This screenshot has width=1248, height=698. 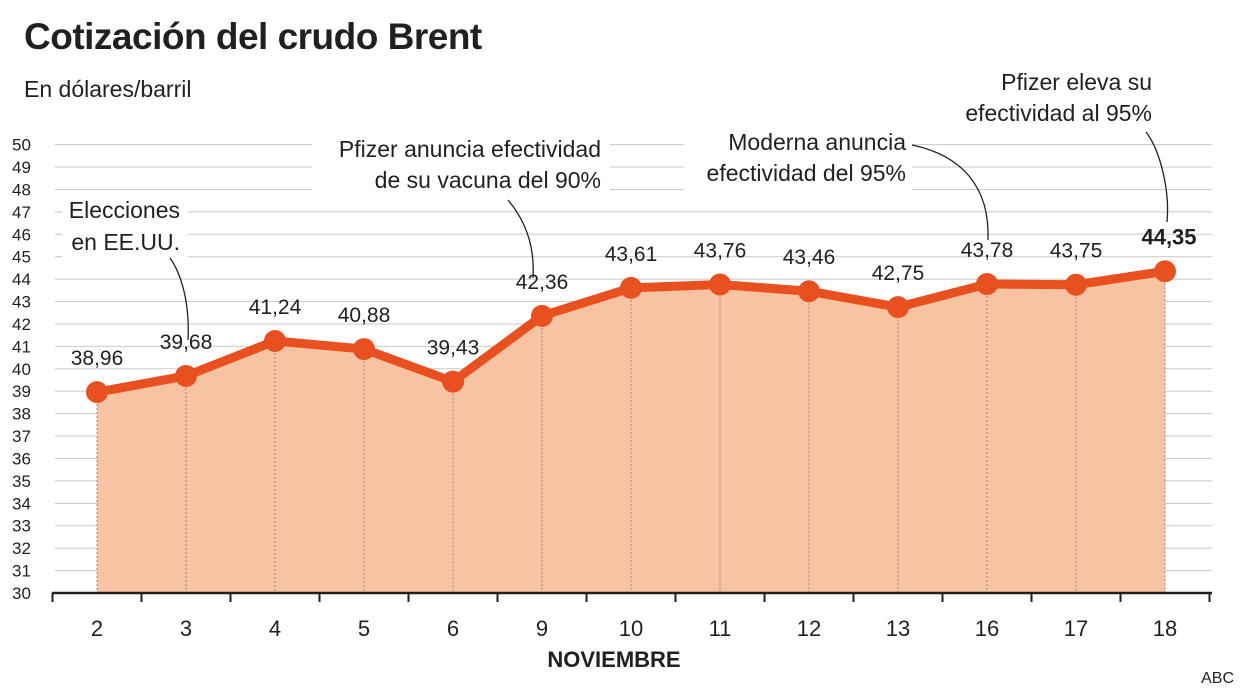 I want to click on x-label-5: 5, so click(x=364, y=628).